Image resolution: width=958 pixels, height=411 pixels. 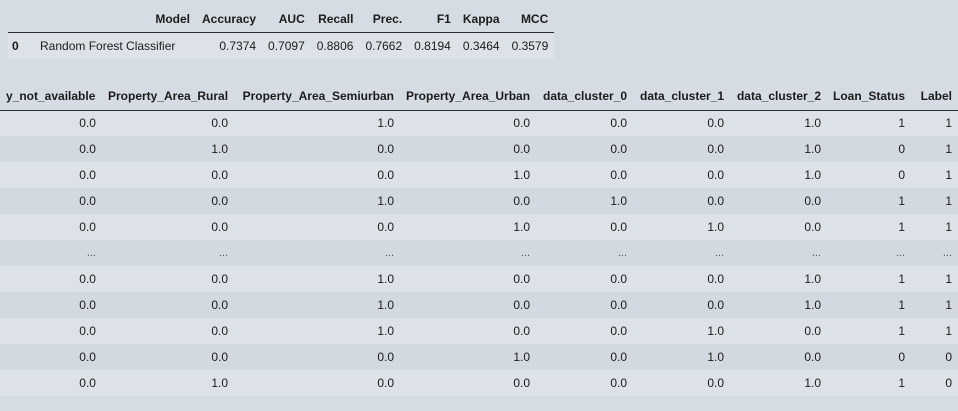 I want to click on metrics-f1-cell: 0.8194, so click(x=432, y=45).